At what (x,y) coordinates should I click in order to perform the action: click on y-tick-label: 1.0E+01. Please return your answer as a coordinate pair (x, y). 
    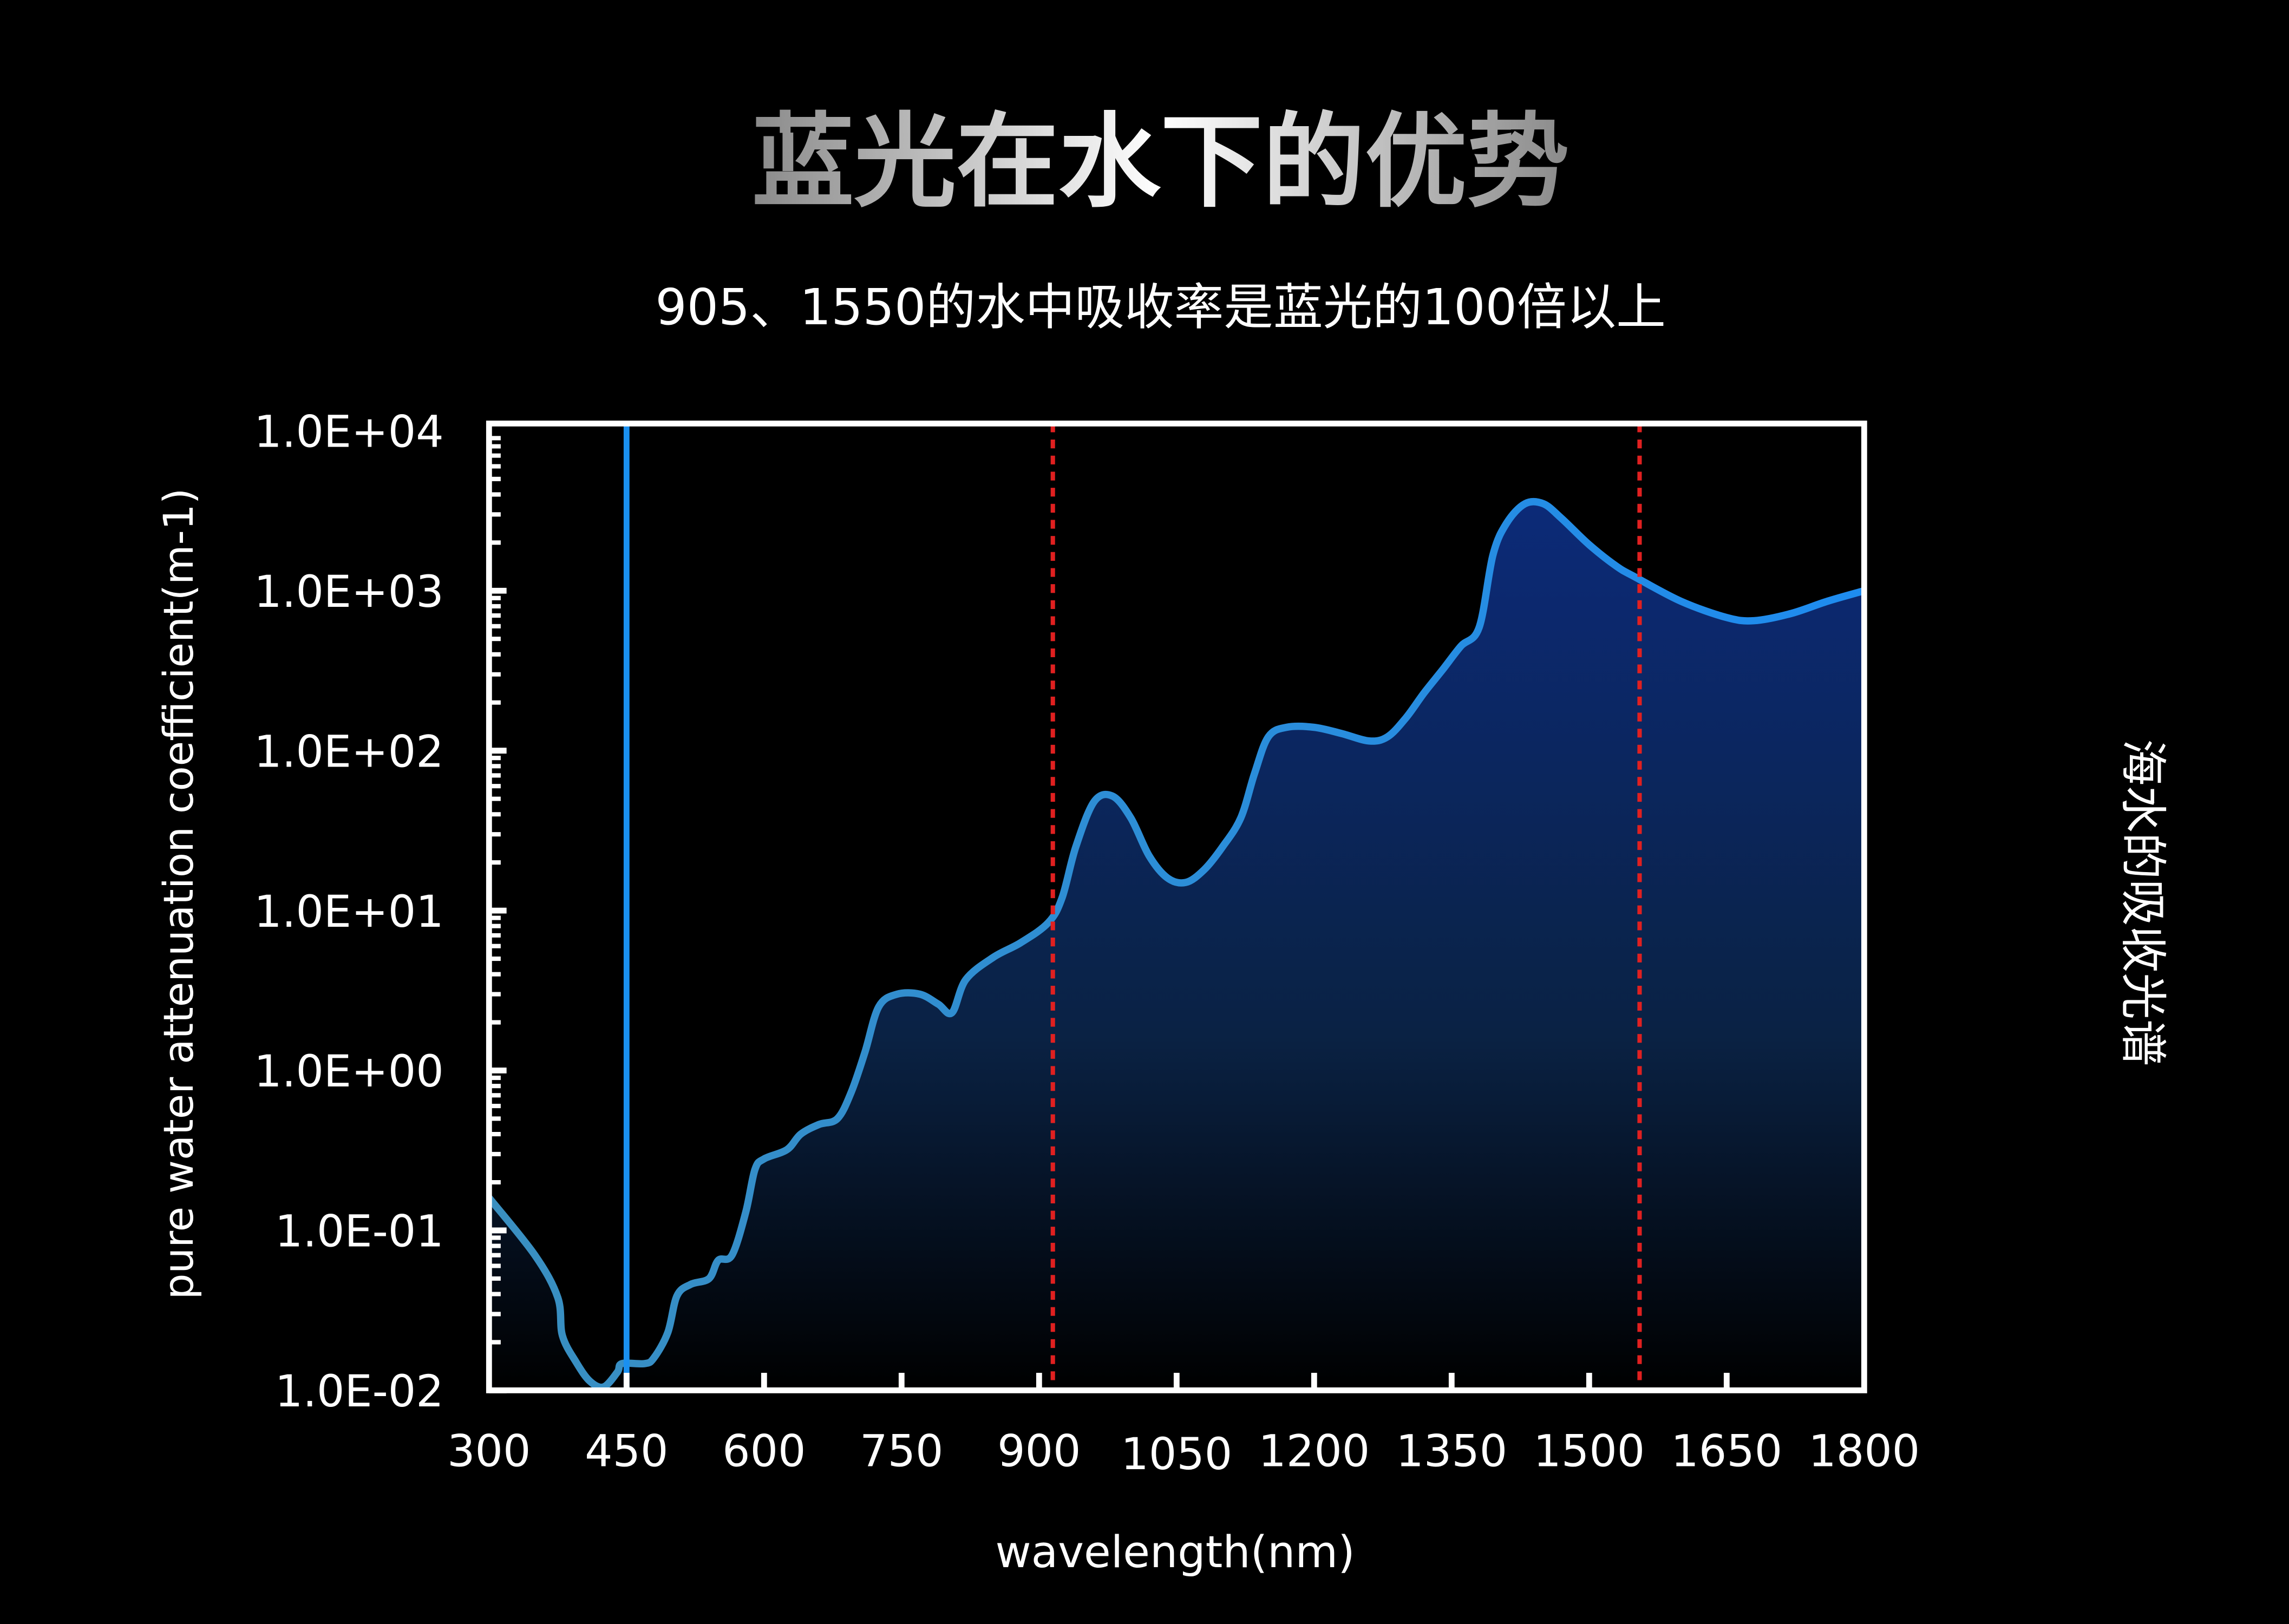
    Looking at the image, I should click on (348, 912).